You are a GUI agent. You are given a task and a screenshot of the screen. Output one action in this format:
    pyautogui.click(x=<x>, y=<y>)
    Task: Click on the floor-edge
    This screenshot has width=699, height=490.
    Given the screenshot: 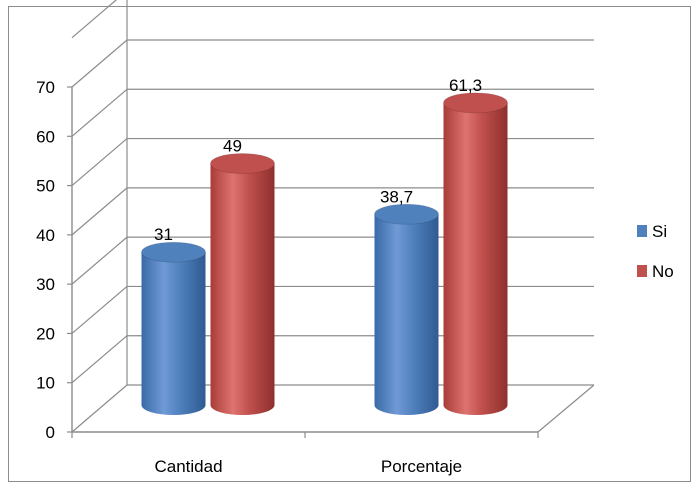 What is the action you would take?
    pyautogui.click(x=566, y=408)
    